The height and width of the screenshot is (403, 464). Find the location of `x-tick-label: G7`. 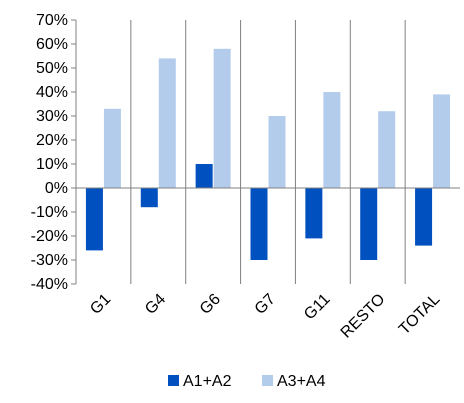

x-tick-label: G7 is located at coordinates (265, 304).